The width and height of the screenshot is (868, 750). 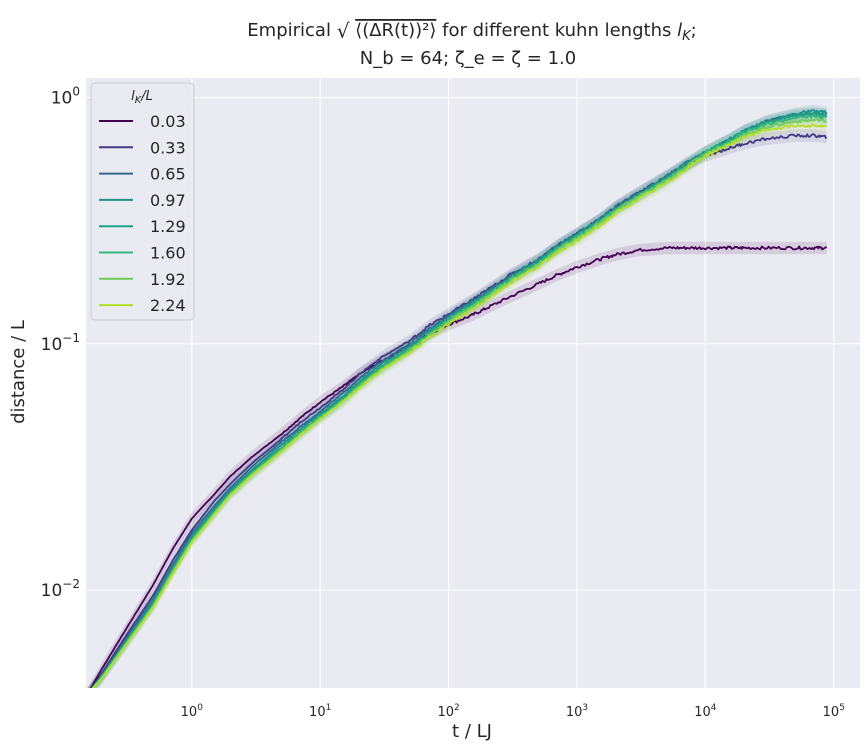 I want to click on legend-label-2.24: 2.24, so click(x=168, y=305).